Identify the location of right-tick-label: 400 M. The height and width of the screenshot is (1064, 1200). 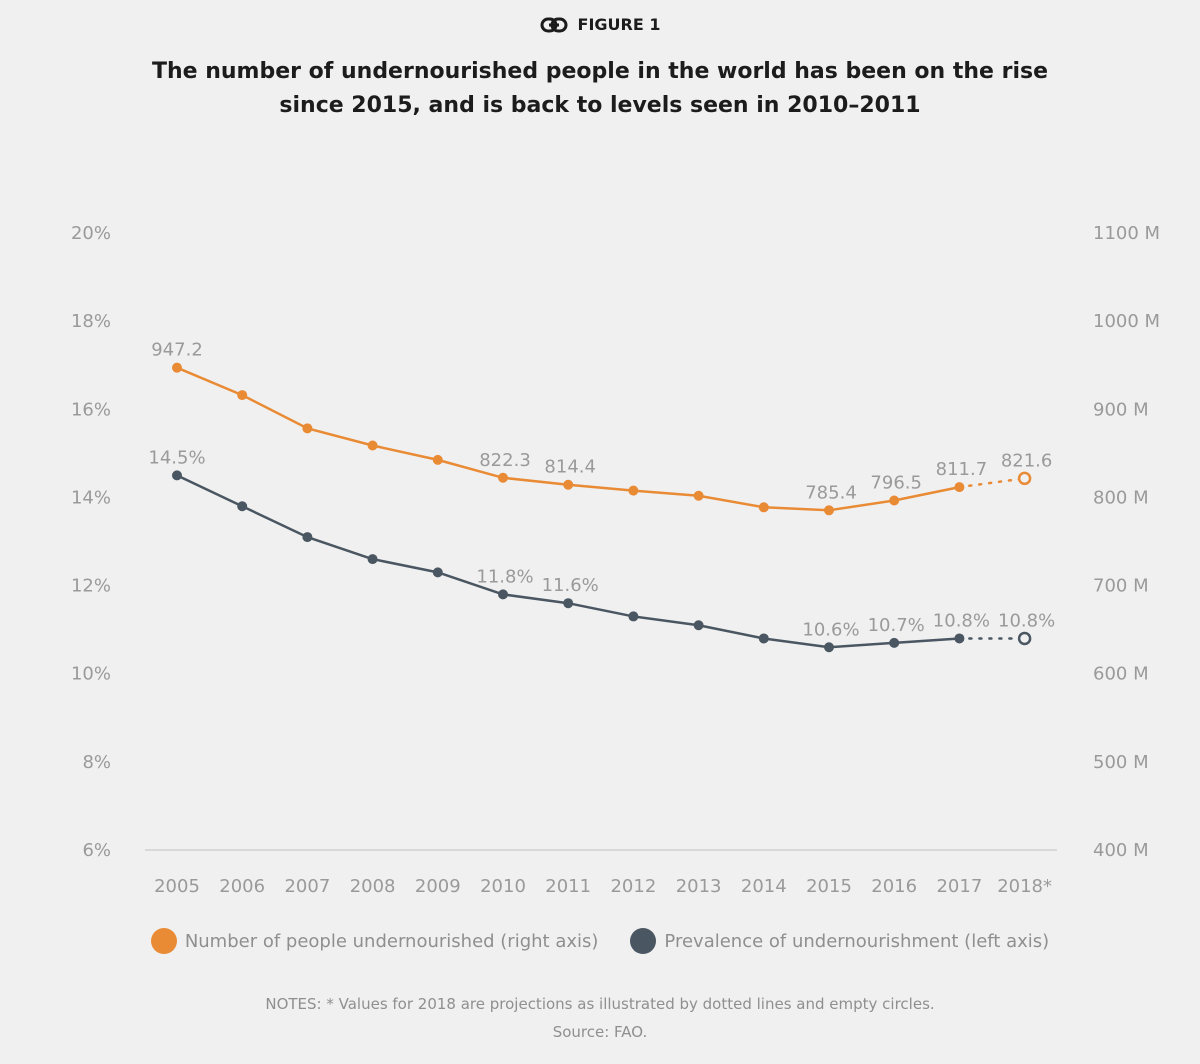
(1121, 850).